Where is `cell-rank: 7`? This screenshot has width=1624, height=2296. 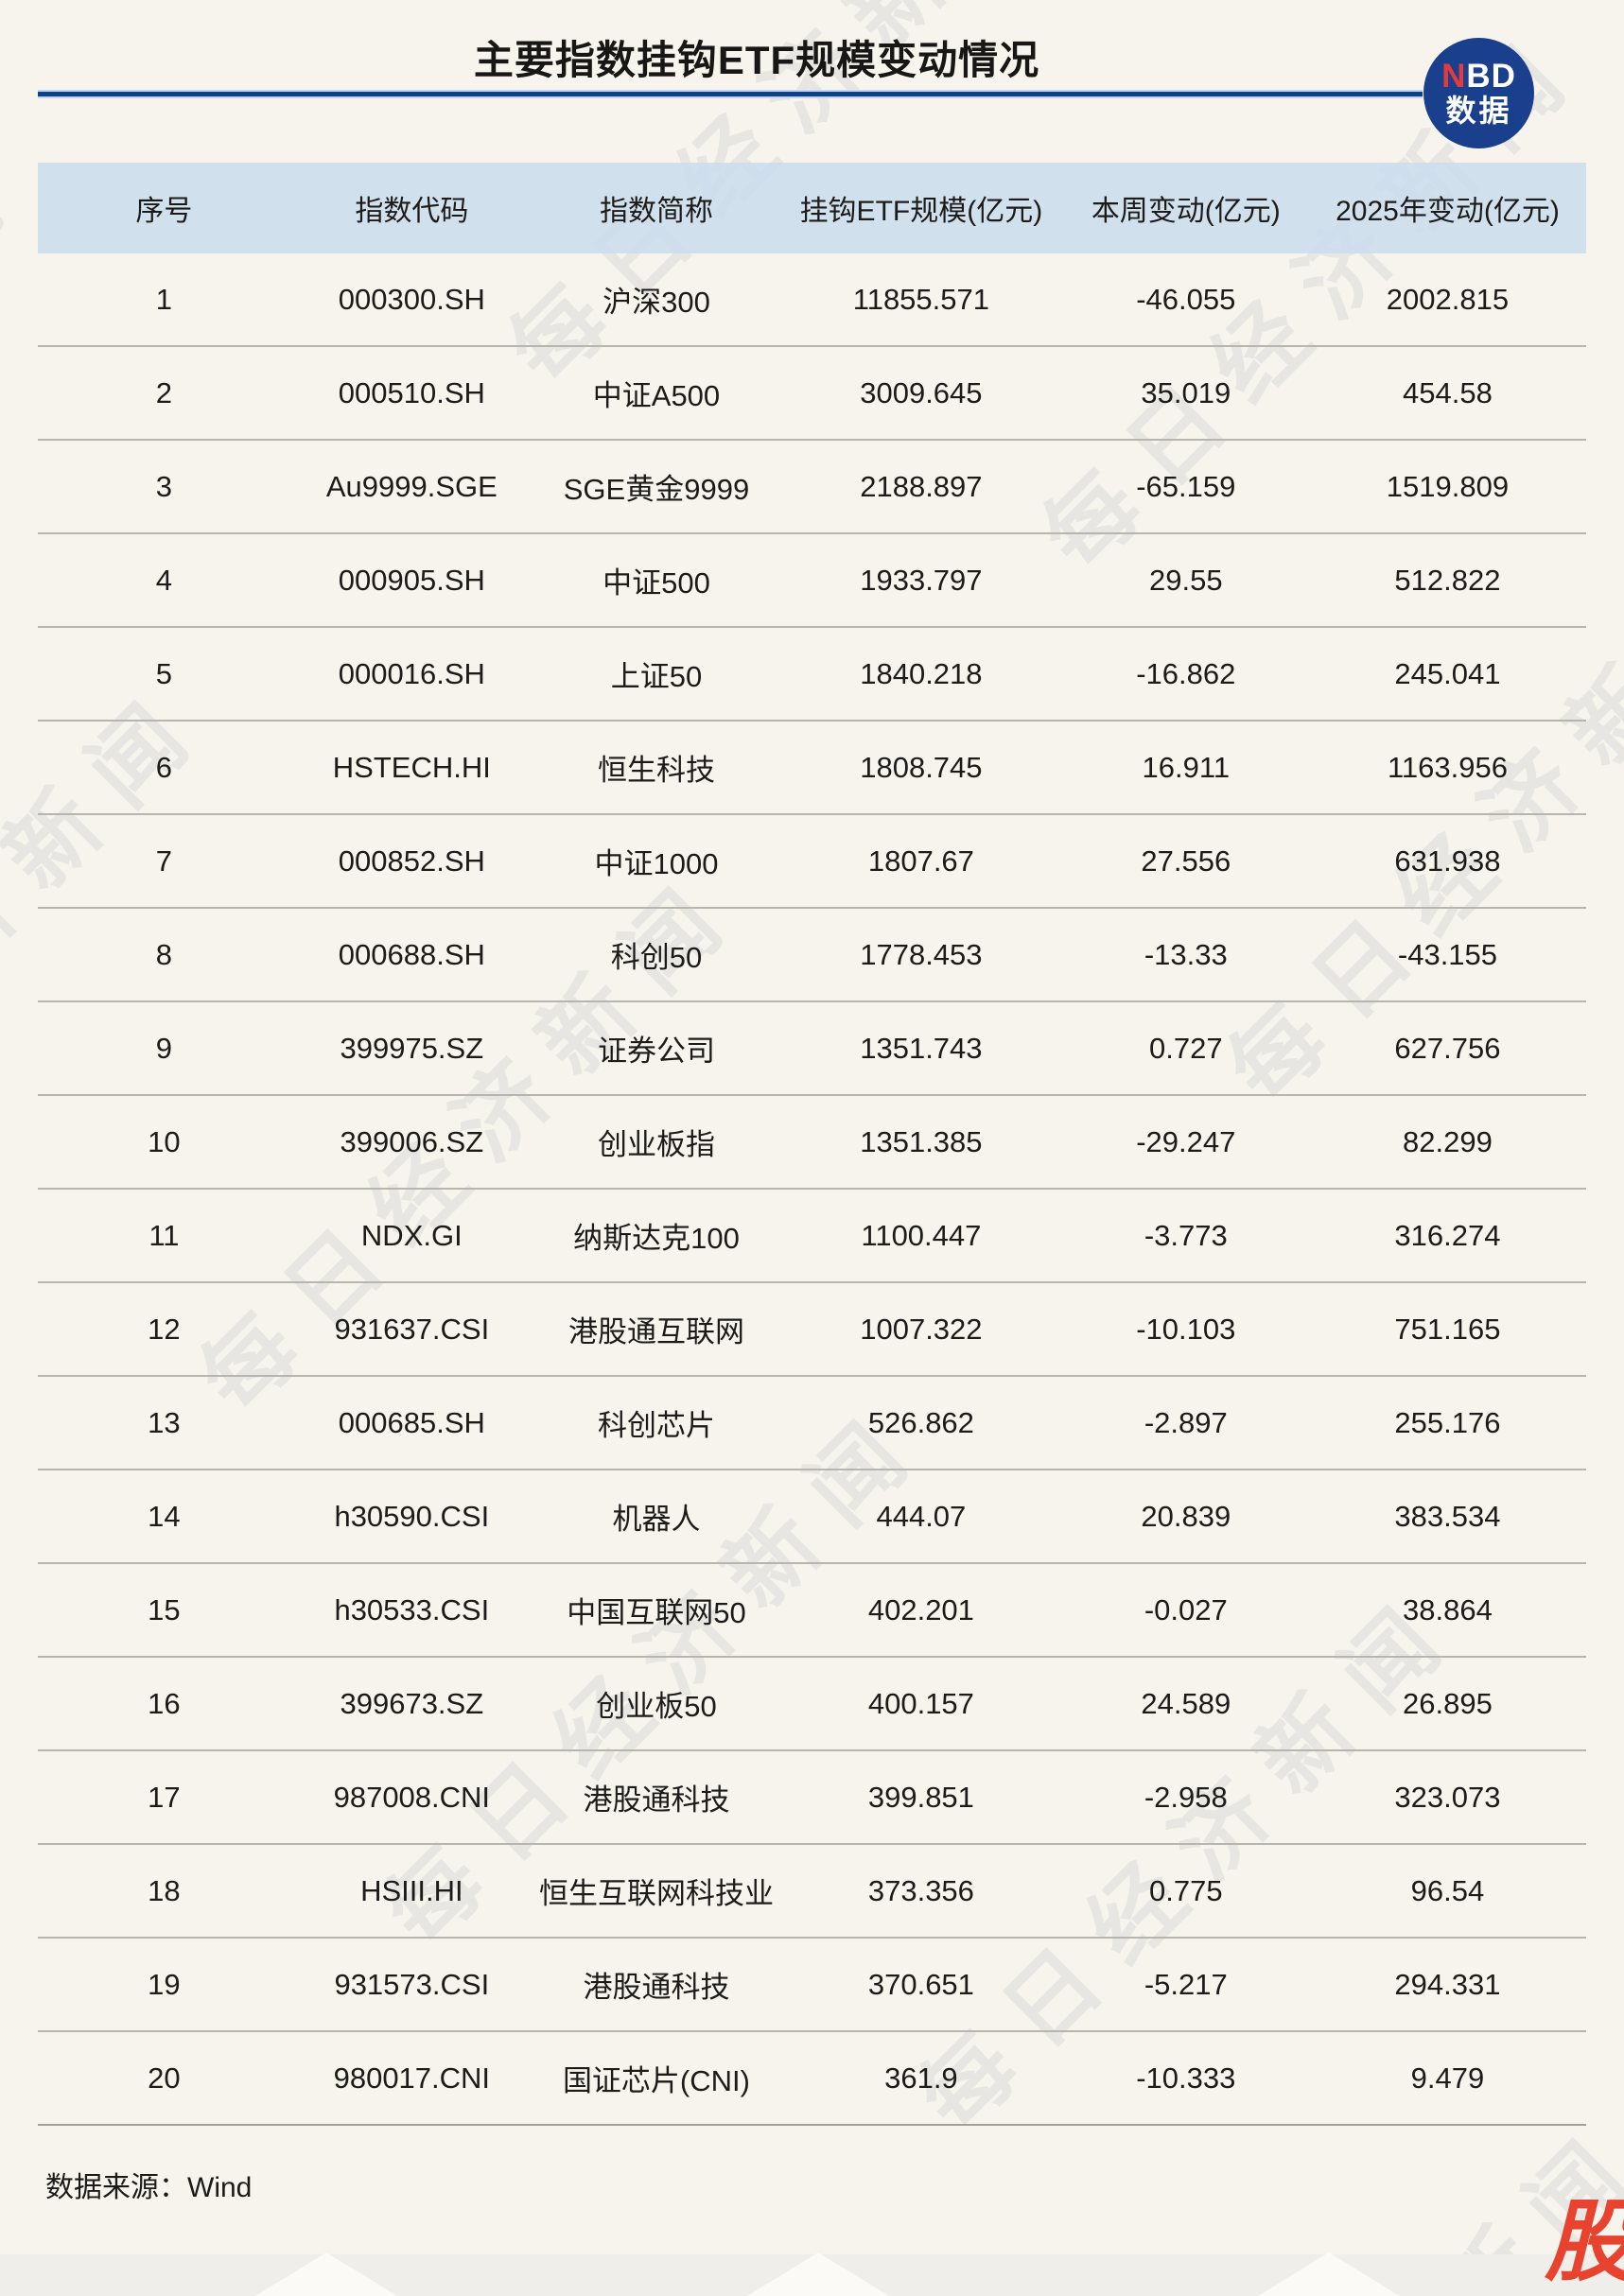
cell-rank: 7 is located at coordinates (164, 861).